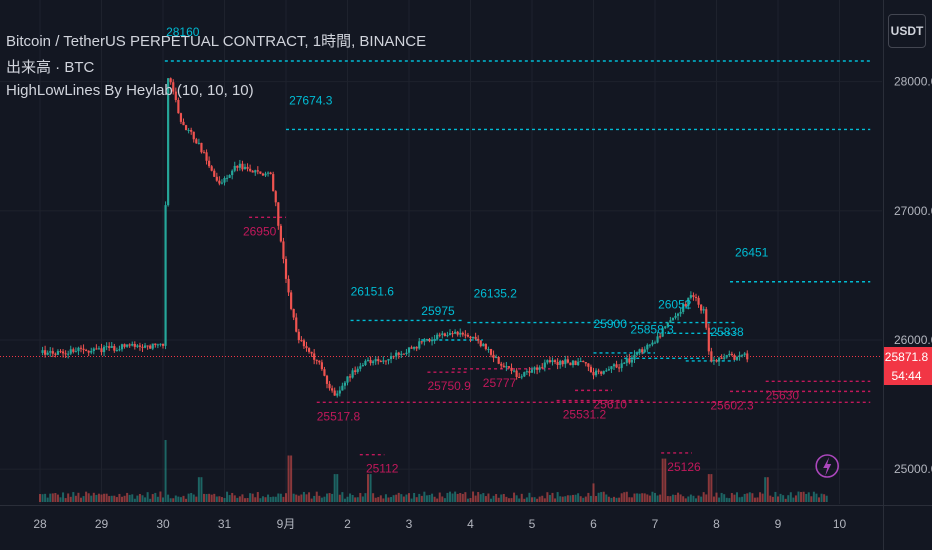 The width and height of the screenshot is (932, 550). What do you see at coordinates (908, 375) in the screenshot?
I see `bar-countdown-tag: 54:44` at bounding box center [908, 375].